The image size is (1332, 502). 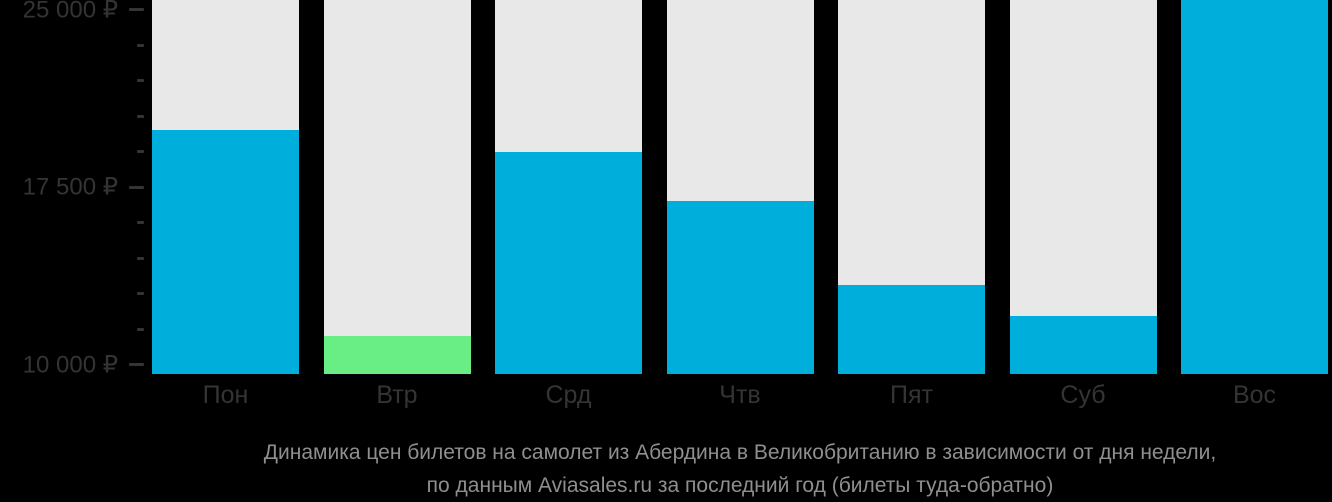 I want to click on x-tick-label-mon: Пон, so click(x=225, y=395).